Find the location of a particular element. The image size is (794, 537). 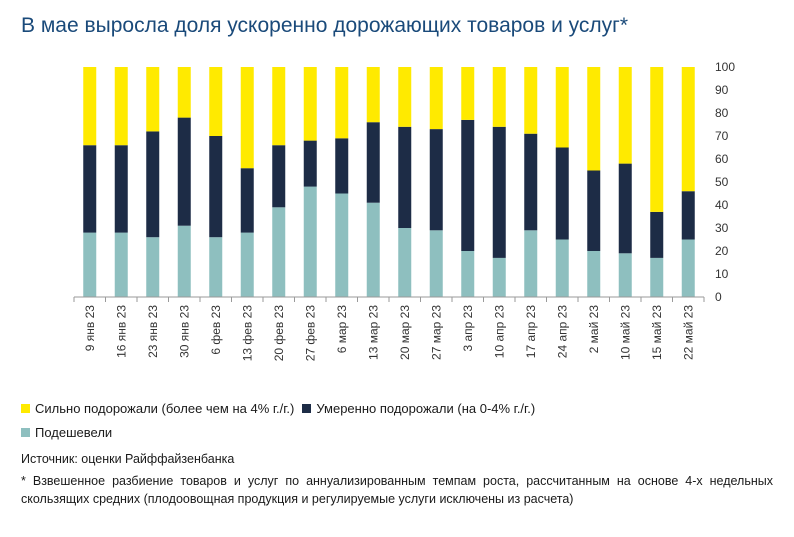

y-tick-label-4: 40 is located at coordinates (722, 205).